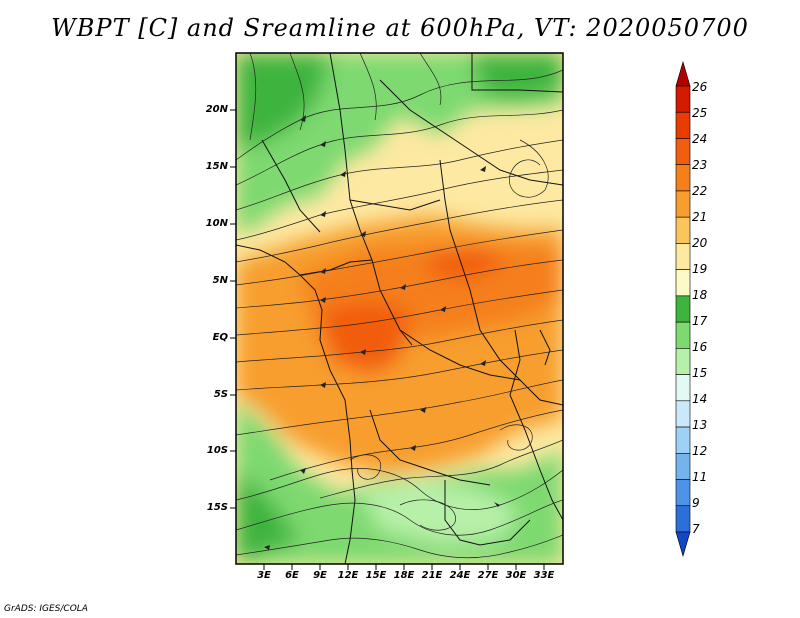  I want to click on southwest-dark-green-region, so click(268, 517).